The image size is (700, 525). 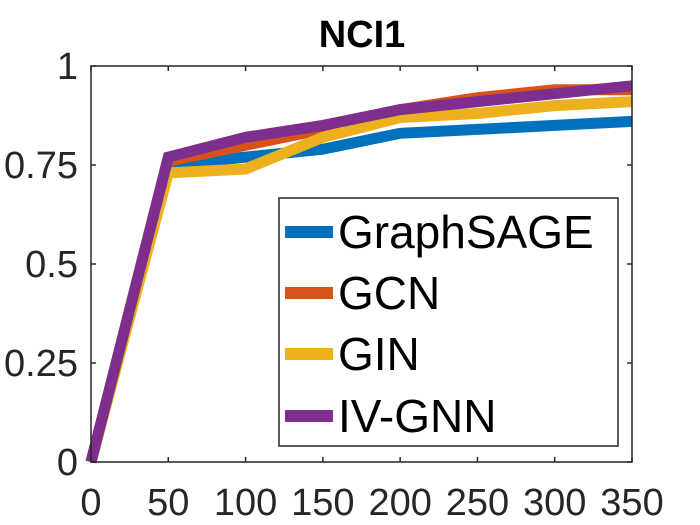 What do you see at coordinates (554, 503) in the screenshot?
I see `x-tick-label: 300` at bounding box center [554, 503].